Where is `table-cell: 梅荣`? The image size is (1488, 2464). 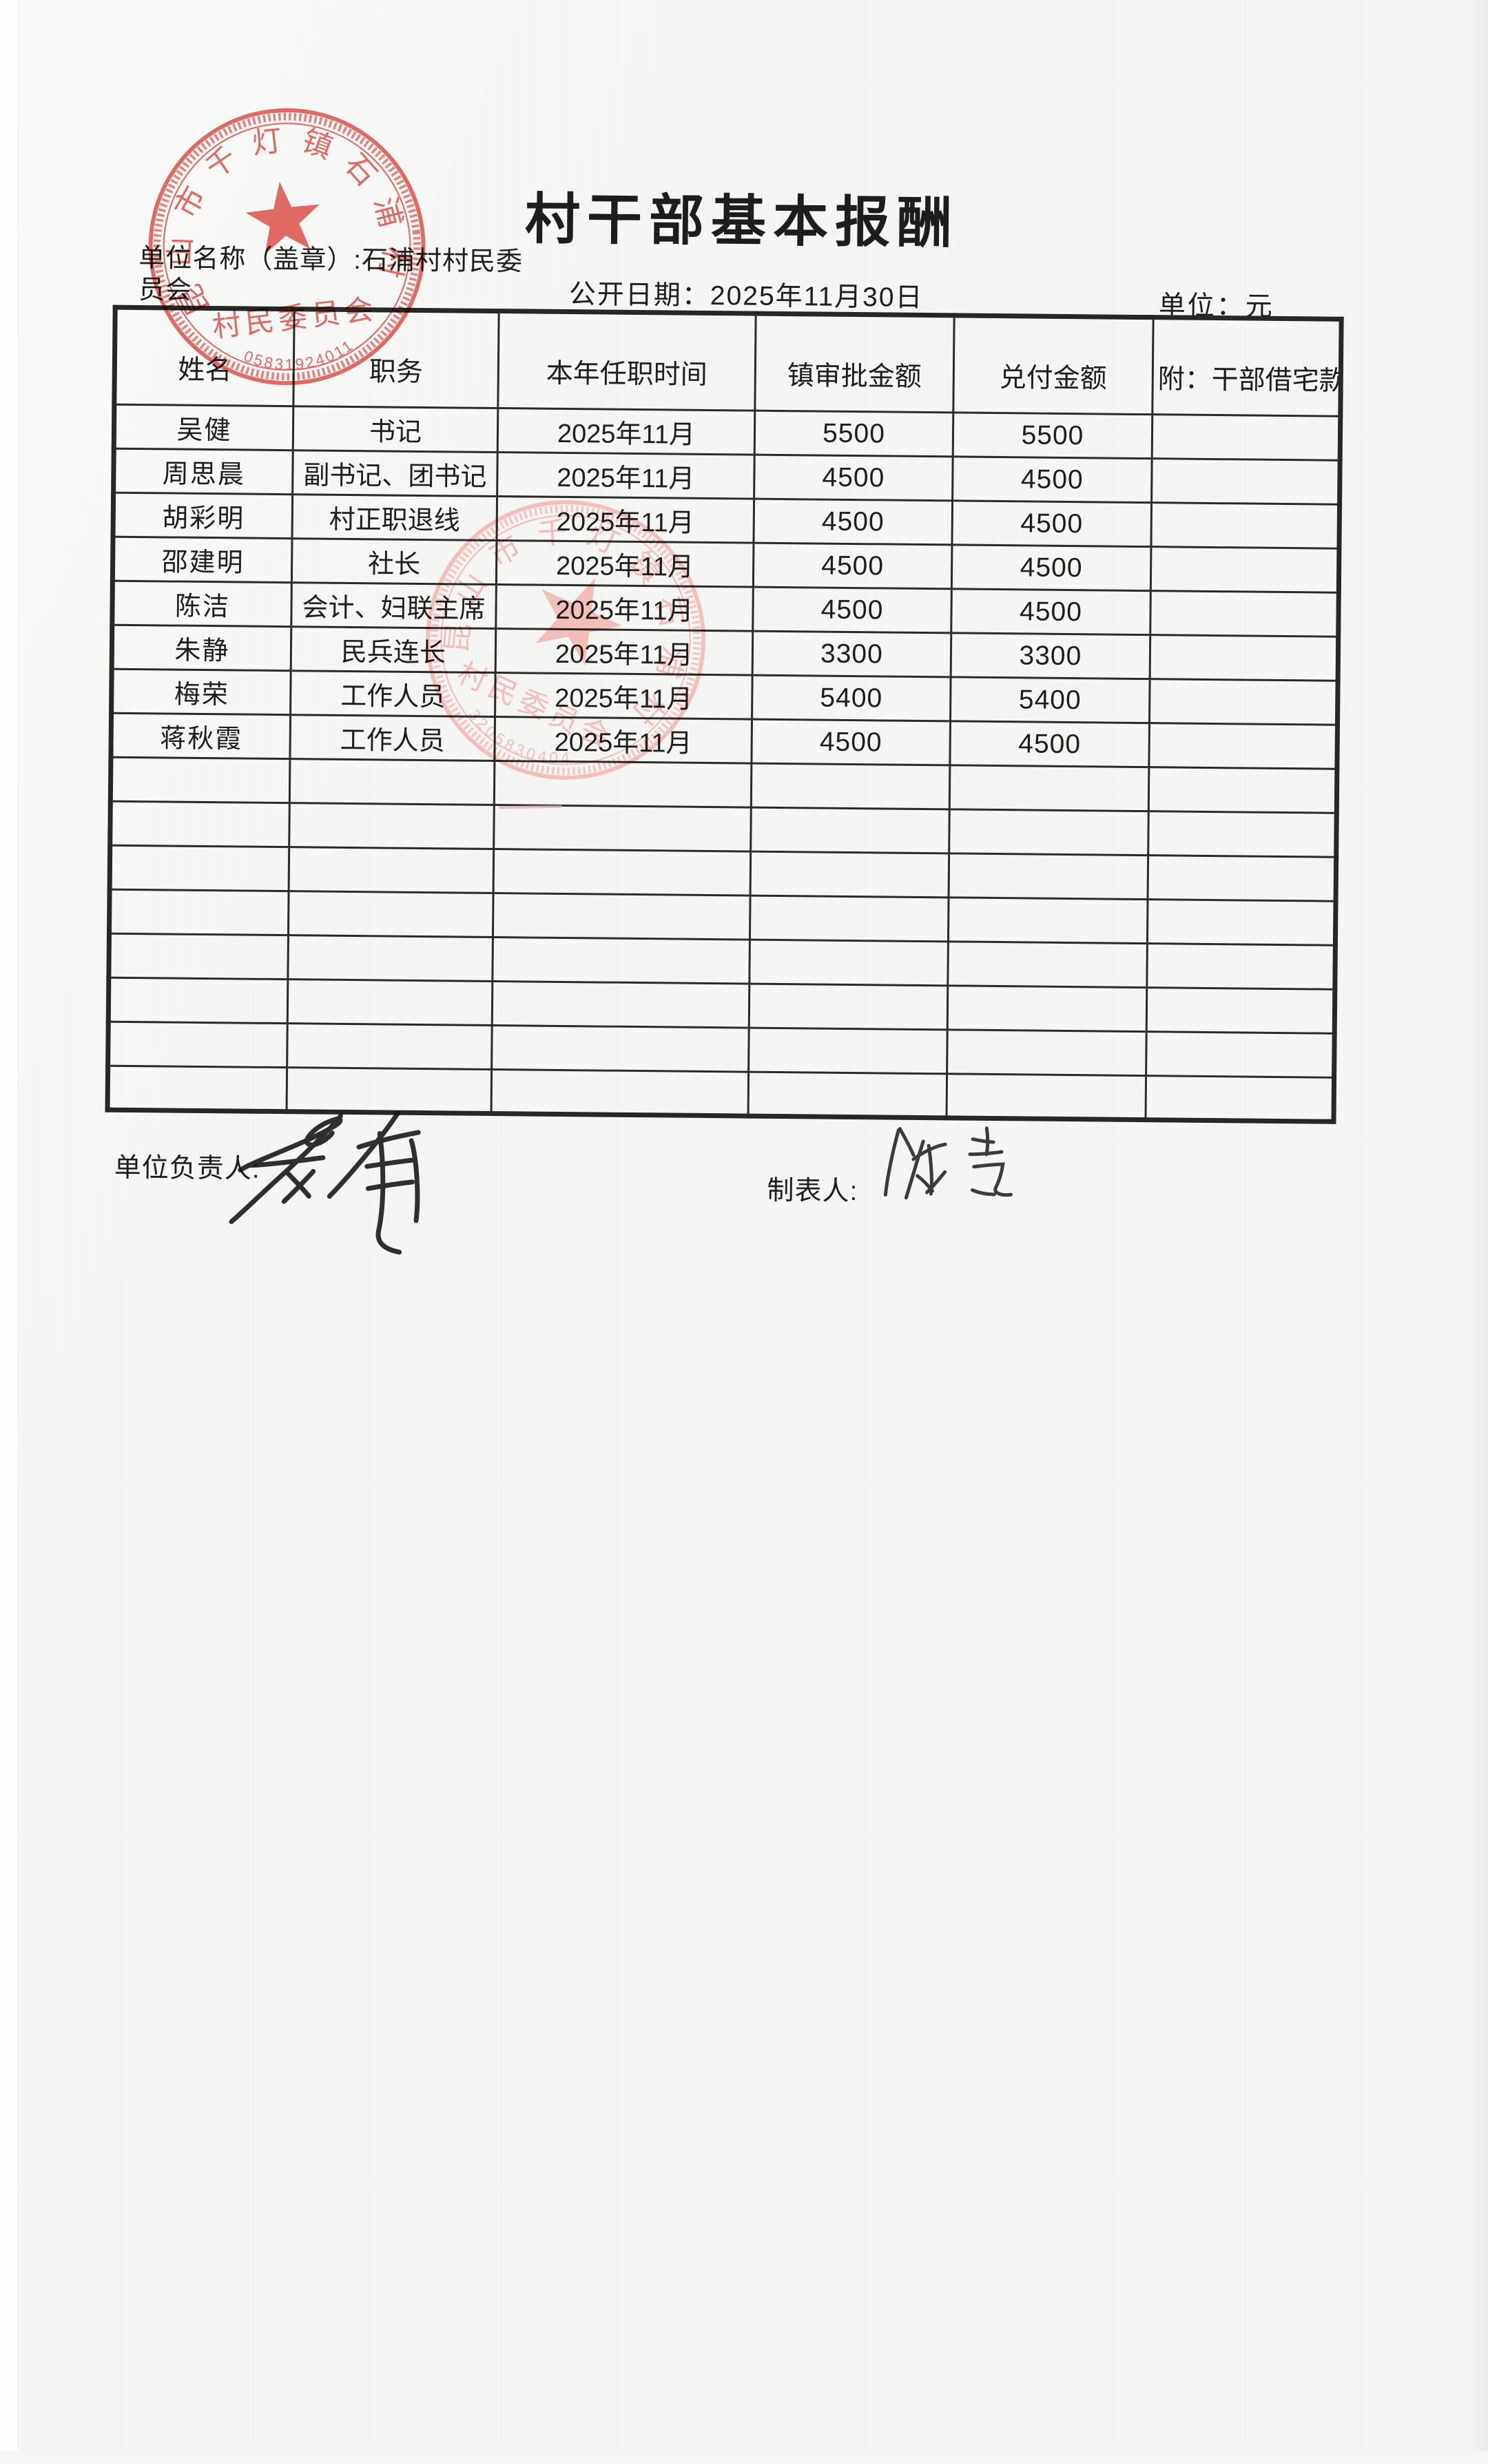 table-cell: 梅荣 is located at coordinates (201, 692).